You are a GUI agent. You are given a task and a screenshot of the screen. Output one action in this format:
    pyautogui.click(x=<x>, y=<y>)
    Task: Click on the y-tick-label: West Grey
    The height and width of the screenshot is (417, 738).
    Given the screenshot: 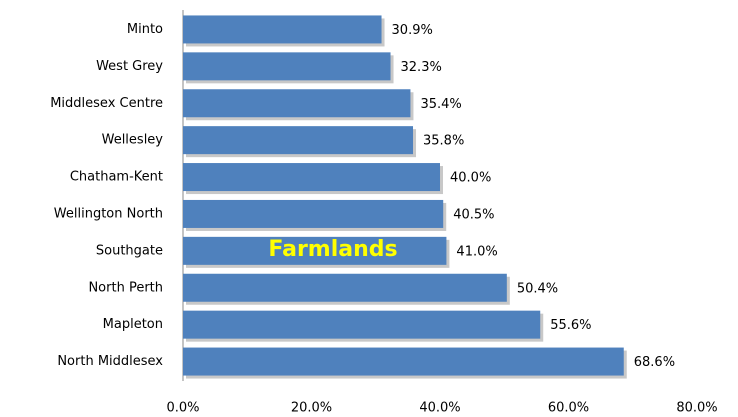 What is the action you would take?
    pyautogui.click(x=129, y=66)
    